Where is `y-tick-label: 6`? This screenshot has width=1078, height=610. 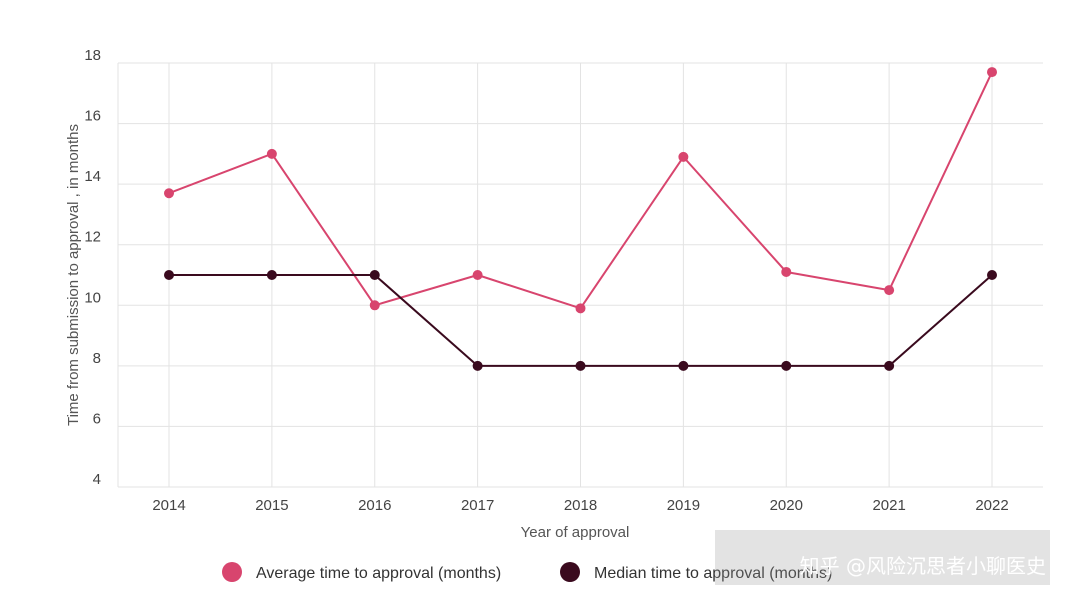 y-tick-label: 6 is located at coordinates (97, 418).